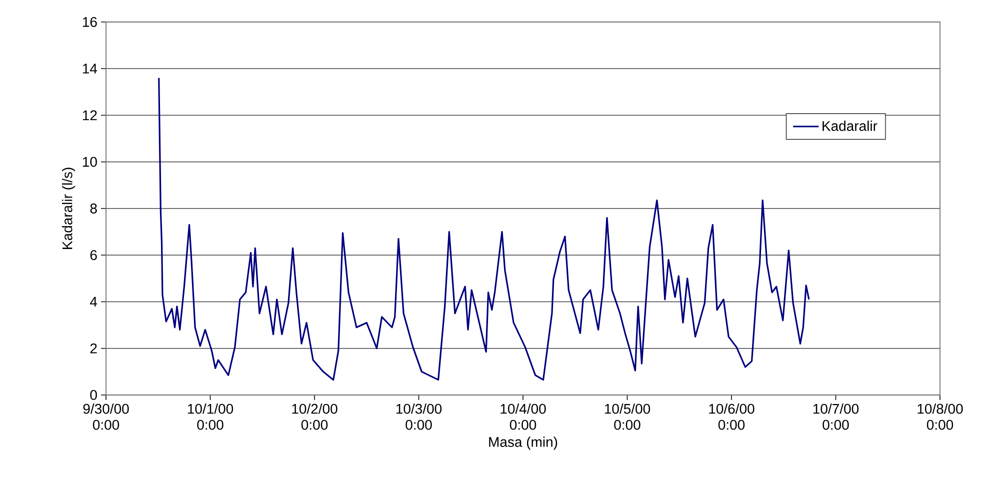  Describe the element at coordinates (93, 255) in the screenshot. I see `y-tick-label: 6` at that location.